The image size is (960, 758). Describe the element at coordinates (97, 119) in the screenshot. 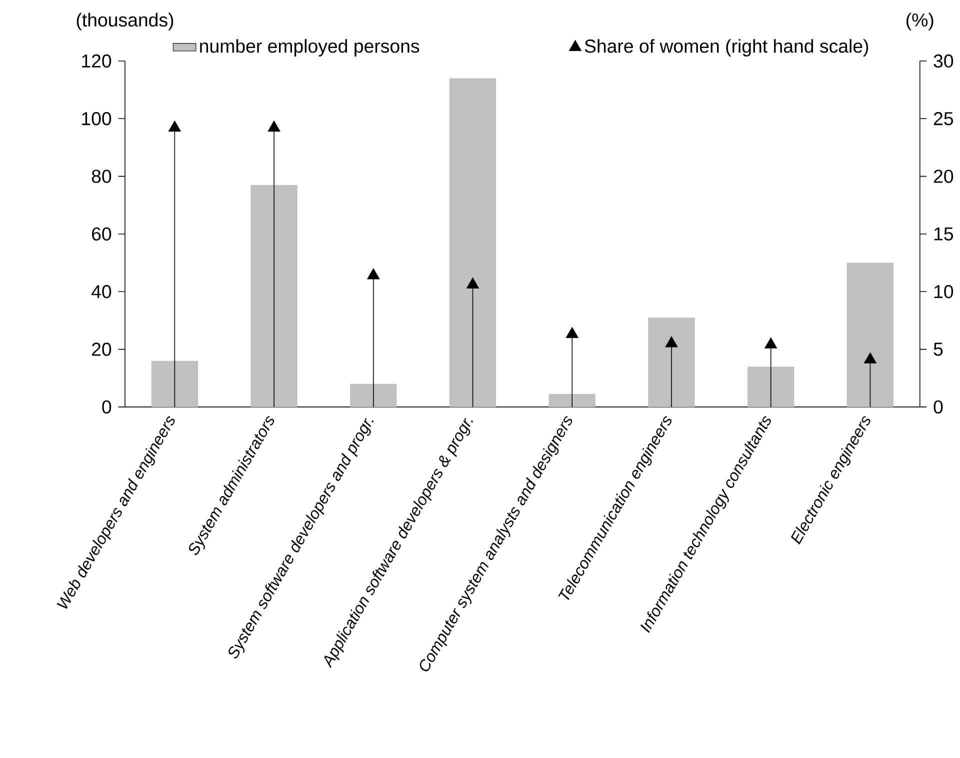

I see `y-tick-label: 100` at that location.